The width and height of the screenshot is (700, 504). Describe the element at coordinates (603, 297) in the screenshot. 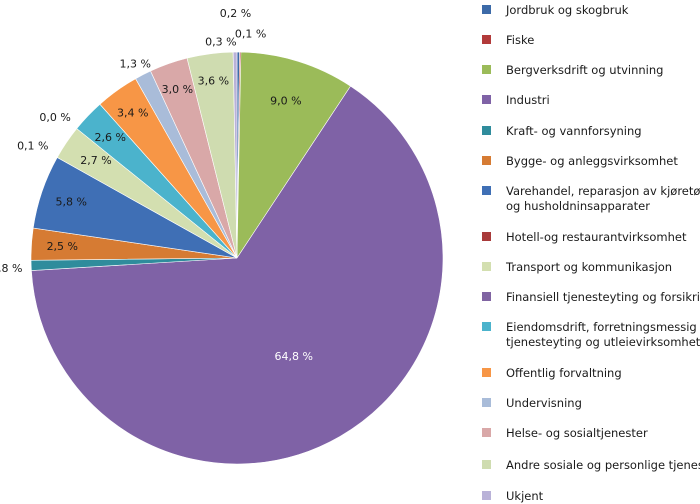

I see `legend-label: Finansiell tjenesteyting og forsikring` at that location.